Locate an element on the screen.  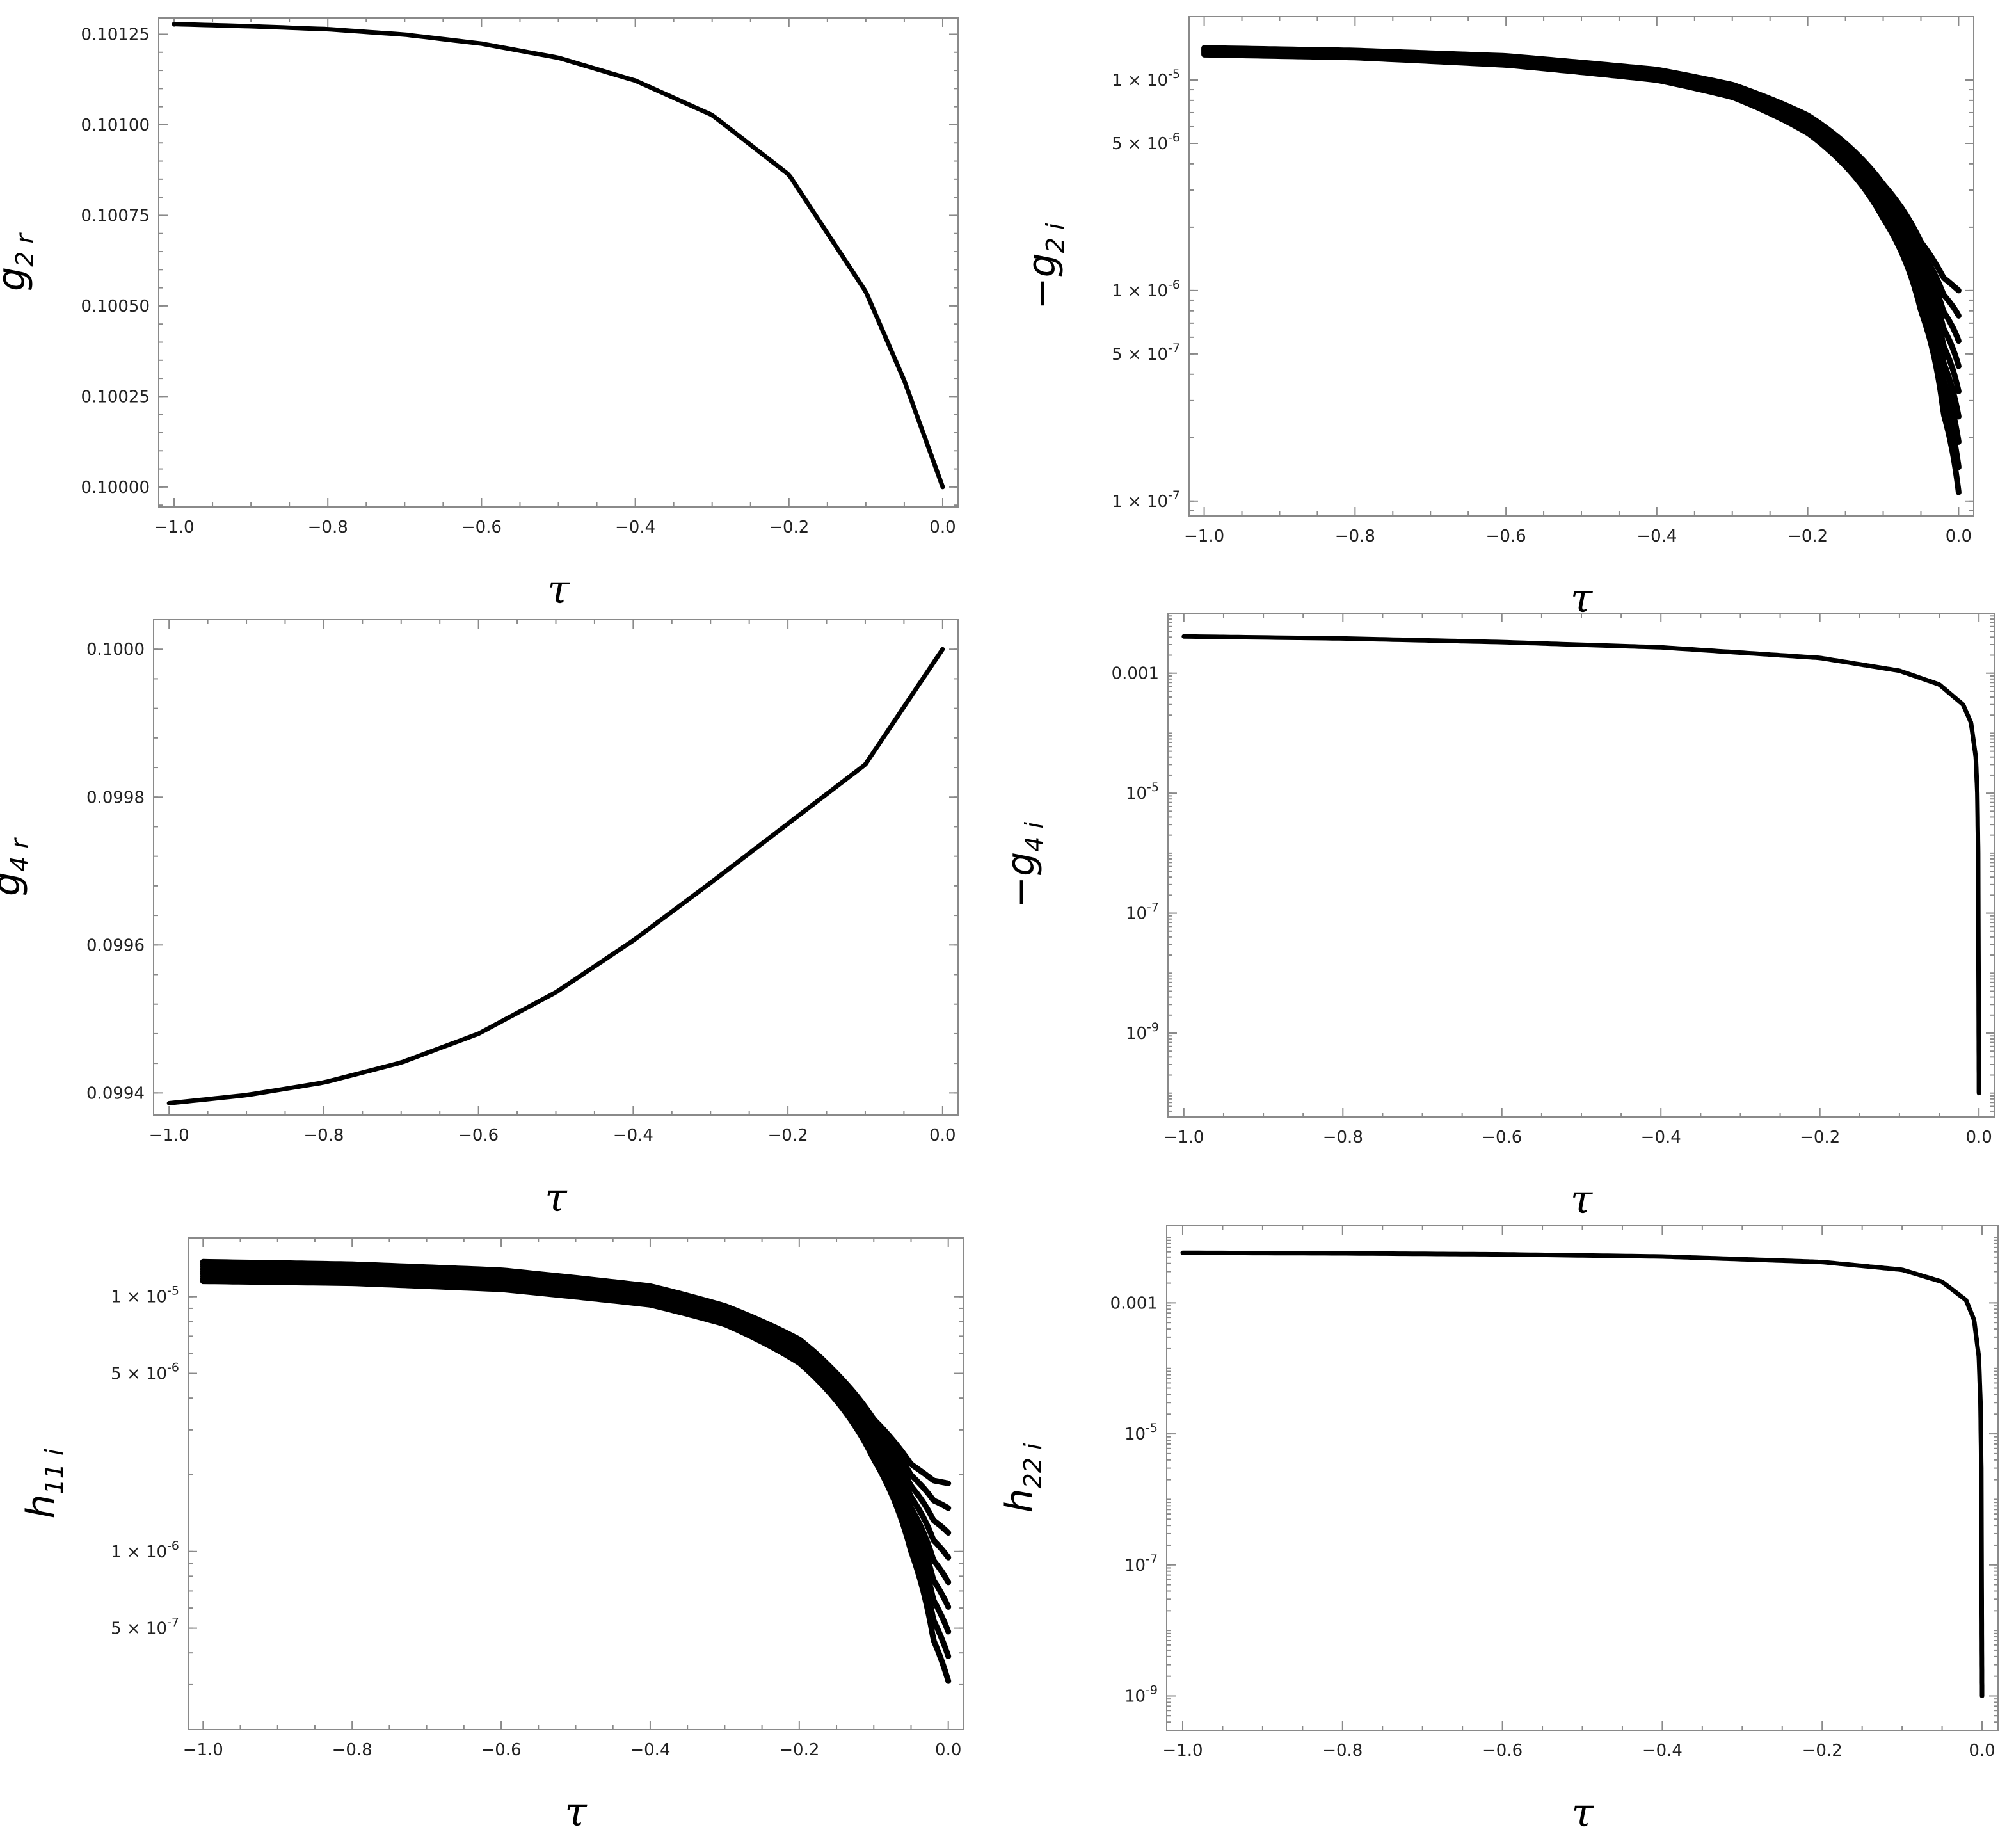
y-tick-label: 0.10075 is located at coordinates (115, 215).